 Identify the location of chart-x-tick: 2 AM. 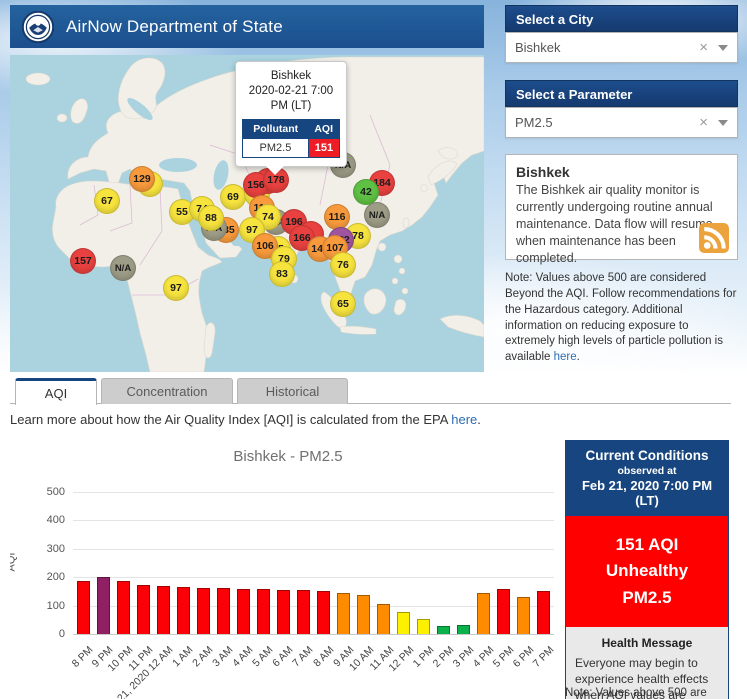
(203, 657).